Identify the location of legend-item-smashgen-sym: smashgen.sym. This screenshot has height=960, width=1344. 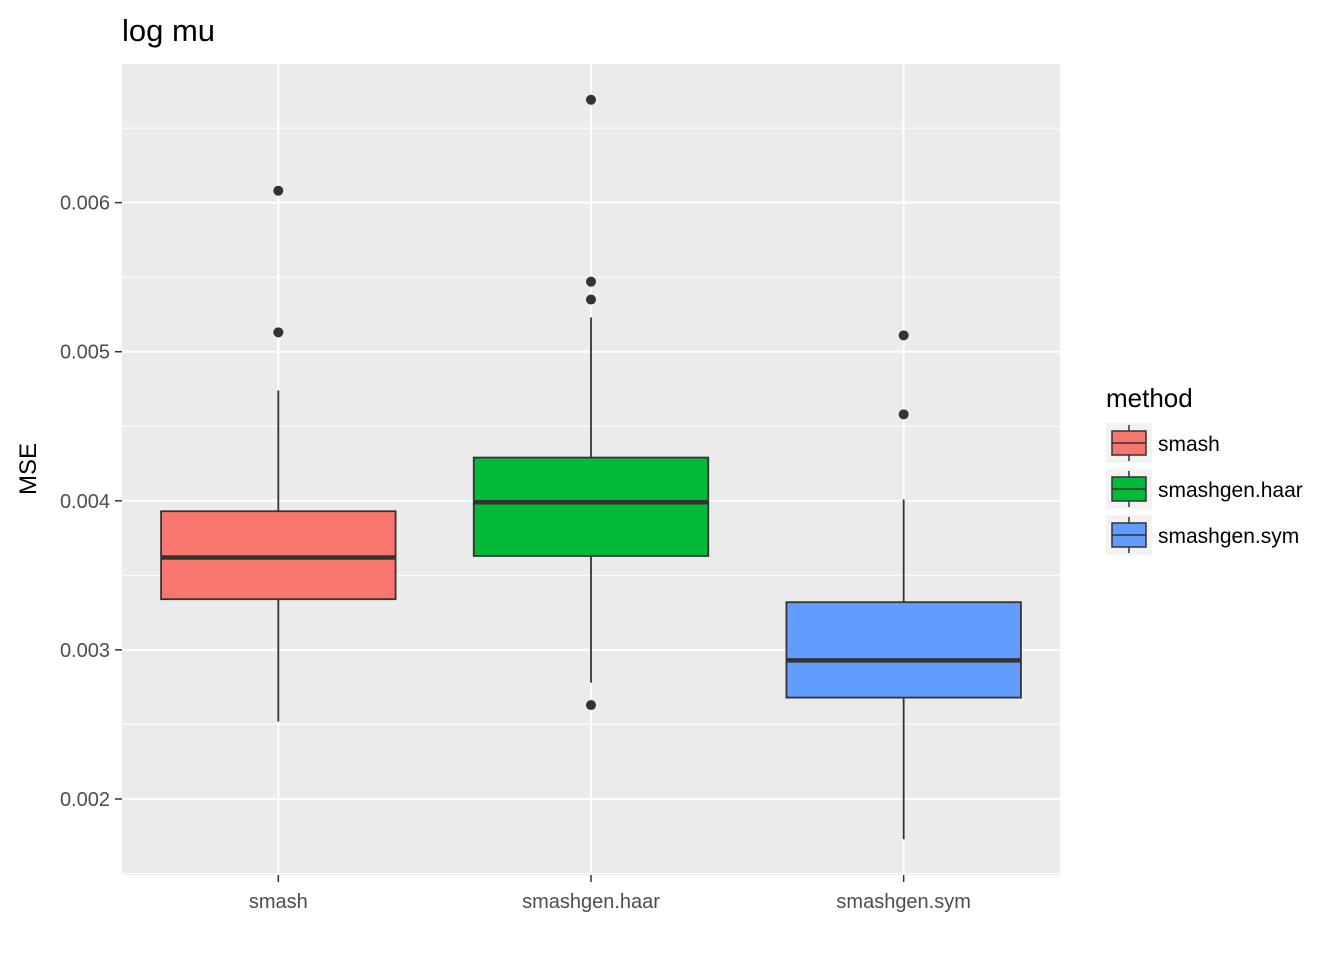
(1202, 535).